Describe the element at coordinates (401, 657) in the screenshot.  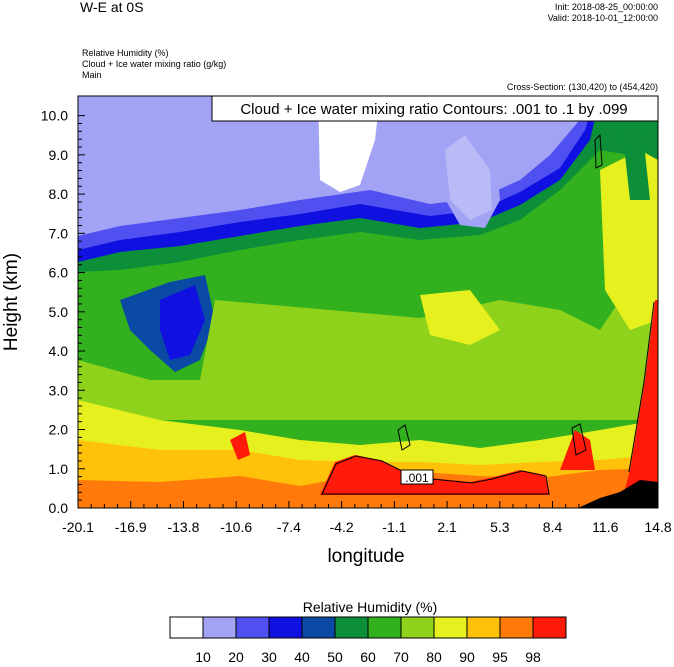
I see `colorbar-level-label: 70` at that location.